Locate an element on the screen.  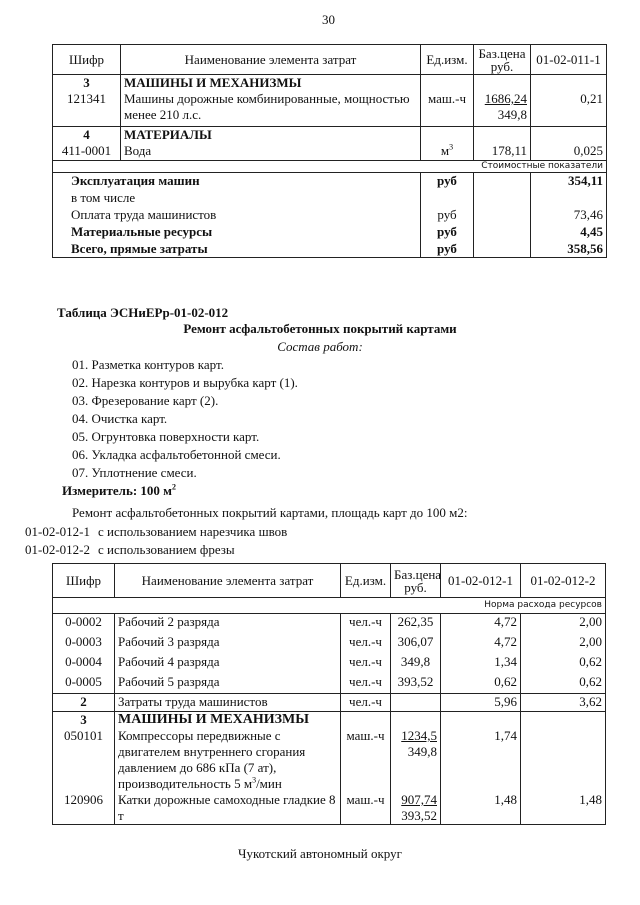
summary-row: Материальные ресурсы руб 4,45 is located at coordinates (329, 232).